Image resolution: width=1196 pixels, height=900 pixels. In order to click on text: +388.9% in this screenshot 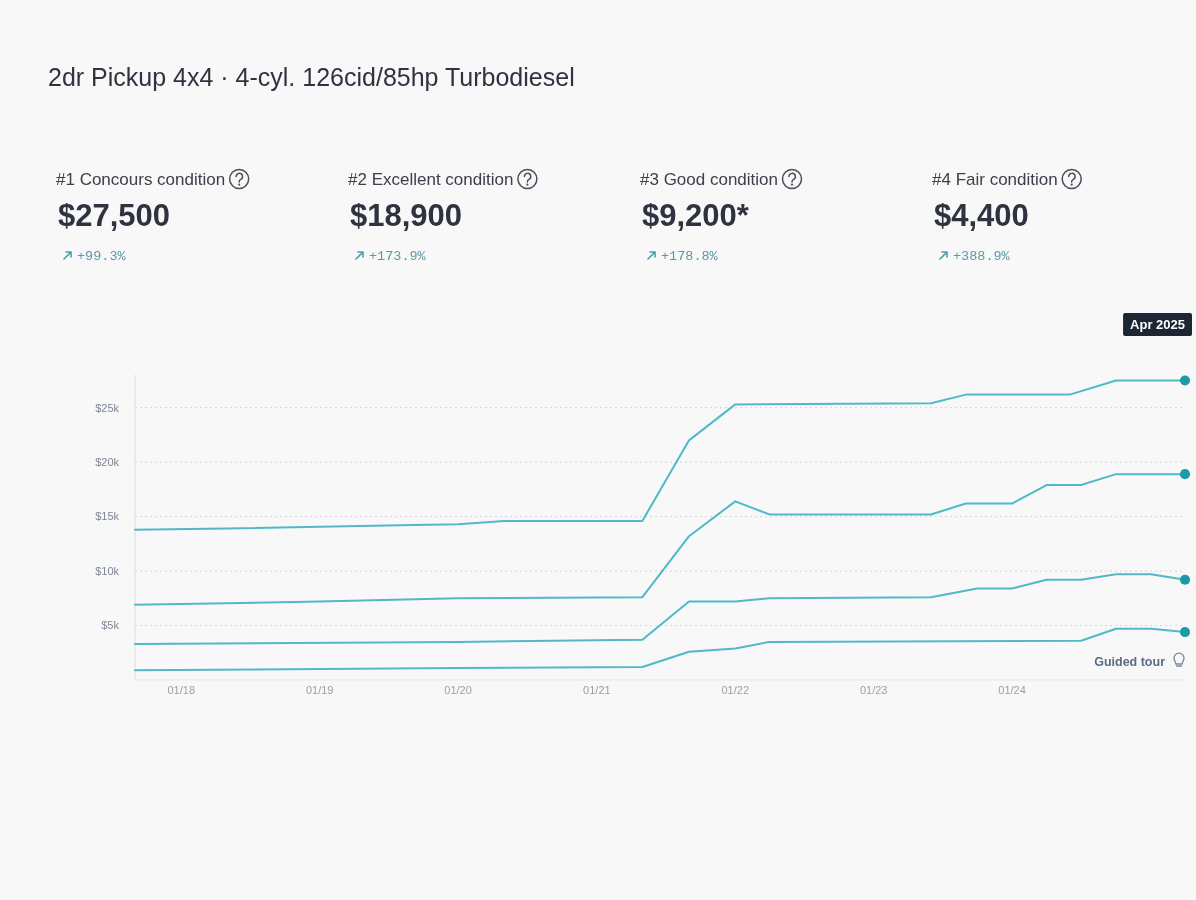, I will do `click(982, 256)`.